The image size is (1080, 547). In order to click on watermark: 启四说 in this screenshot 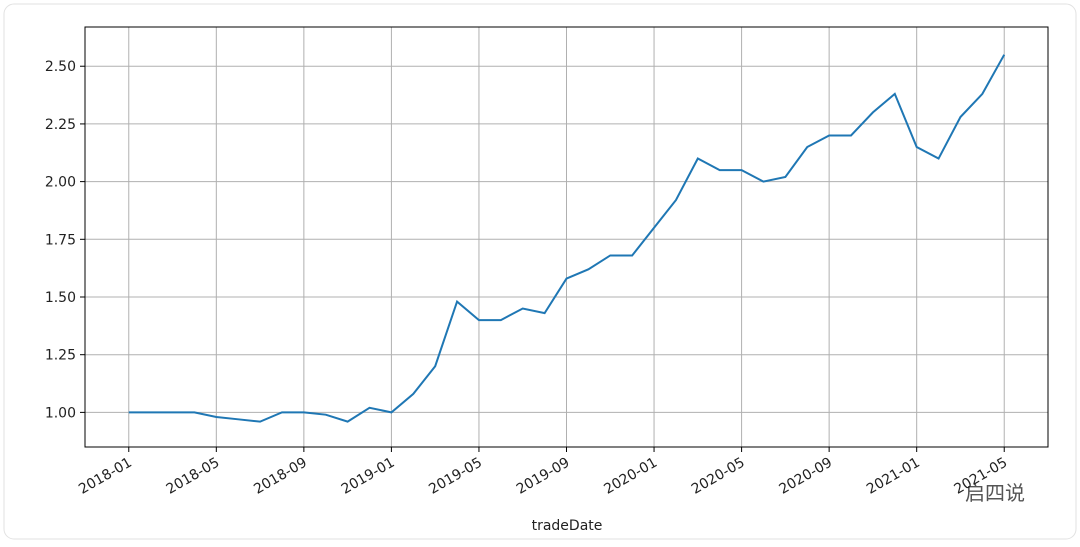, I will do `click(995, 493)`.